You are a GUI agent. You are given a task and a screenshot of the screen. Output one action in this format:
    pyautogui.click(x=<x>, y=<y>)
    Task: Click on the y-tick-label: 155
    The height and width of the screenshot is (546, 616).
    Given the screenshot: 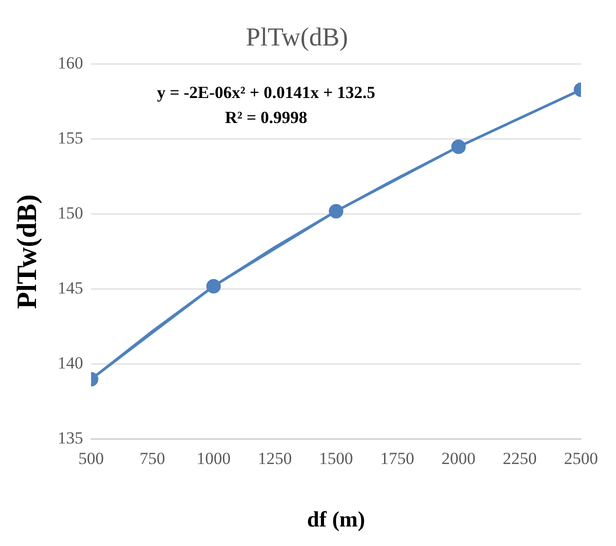 What is the action you would take?
    pyautogui.click(x=71, y=138)
    